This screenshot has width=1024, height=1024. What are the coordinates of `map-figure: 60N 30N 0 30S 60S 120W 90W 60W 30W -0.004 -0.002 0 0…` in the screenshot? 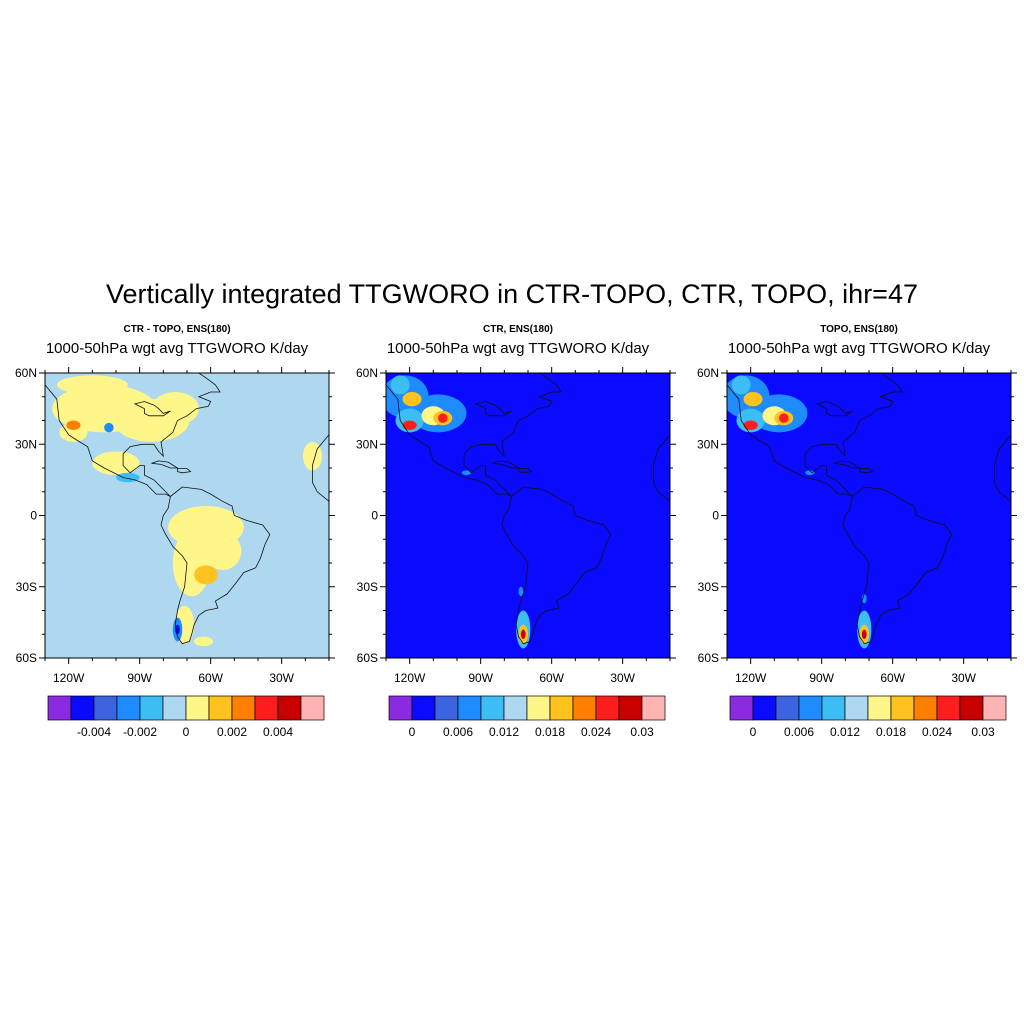 It's located at (175, 552).